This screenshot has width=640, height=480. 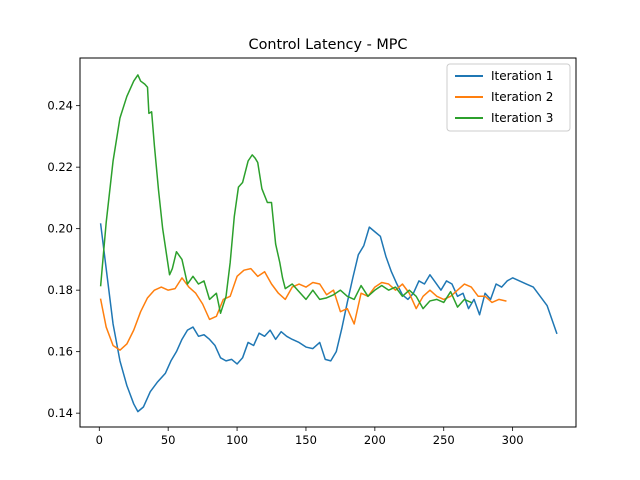 What do you see at coordinates (60, 352) in the screenshot?
I see `y-tick-label: 0.16` at bounding box center [60, 352].